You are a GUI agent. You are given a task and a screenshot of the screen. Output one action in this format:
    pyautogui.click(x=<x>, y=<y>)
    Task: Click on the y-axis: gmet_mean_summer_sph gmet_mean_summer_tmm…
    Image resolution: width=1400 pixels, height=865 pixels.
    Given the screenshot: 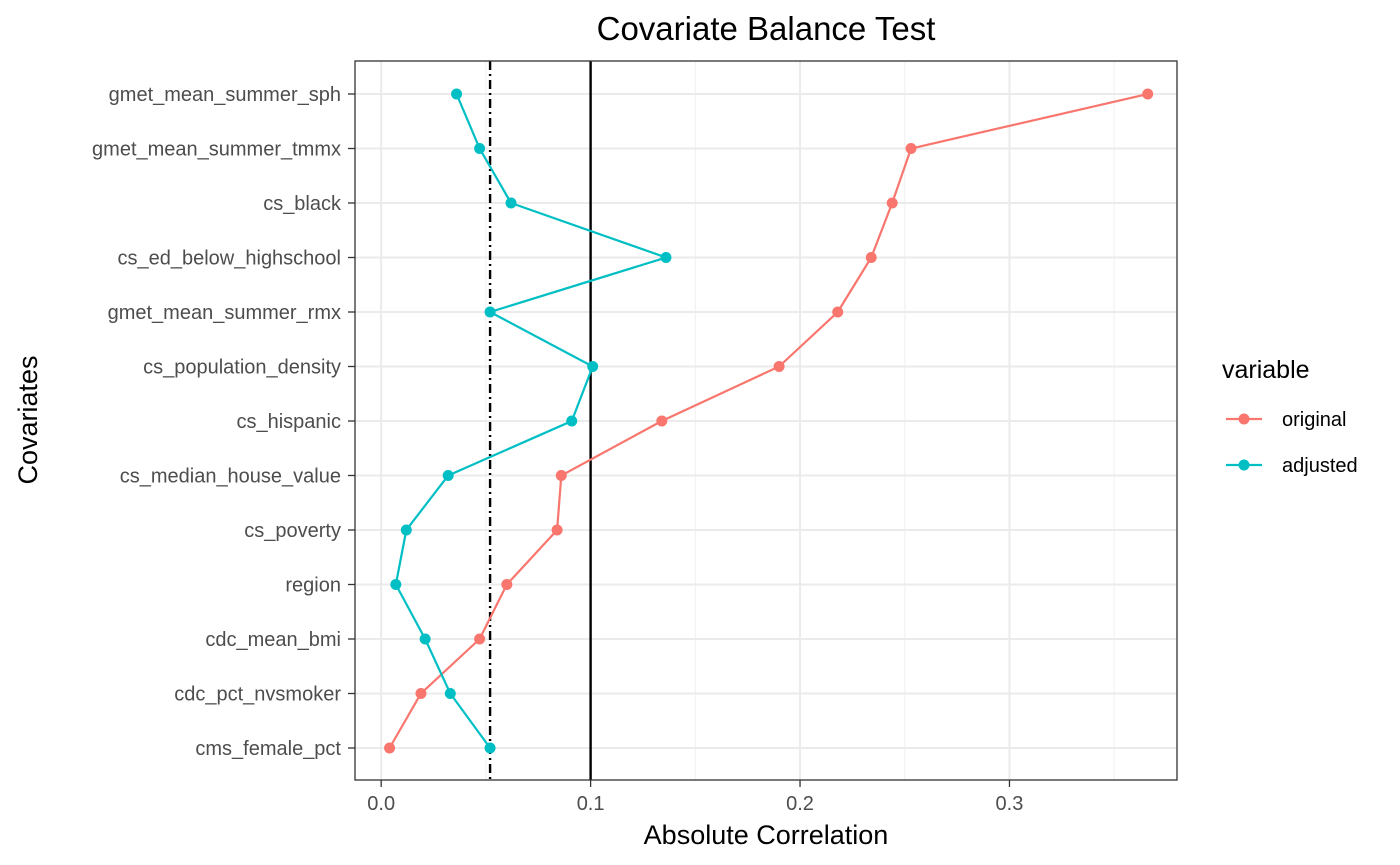 What is the action you would take?
    pyautogui.click(x=223, y=422)
    